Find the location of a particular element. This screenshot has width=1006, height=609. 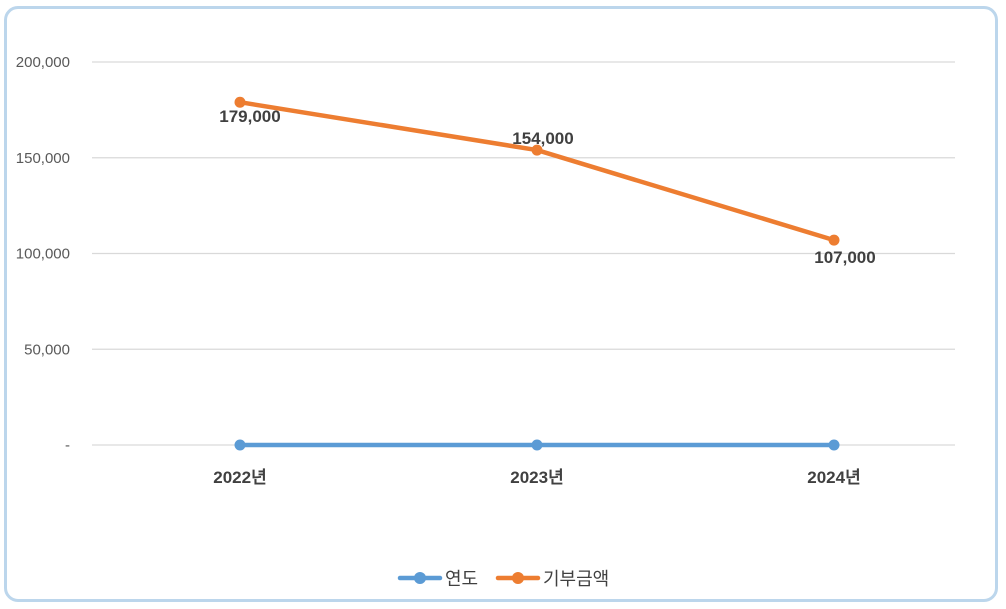

data-label: 107,000 is located at coordinates (844, 257).